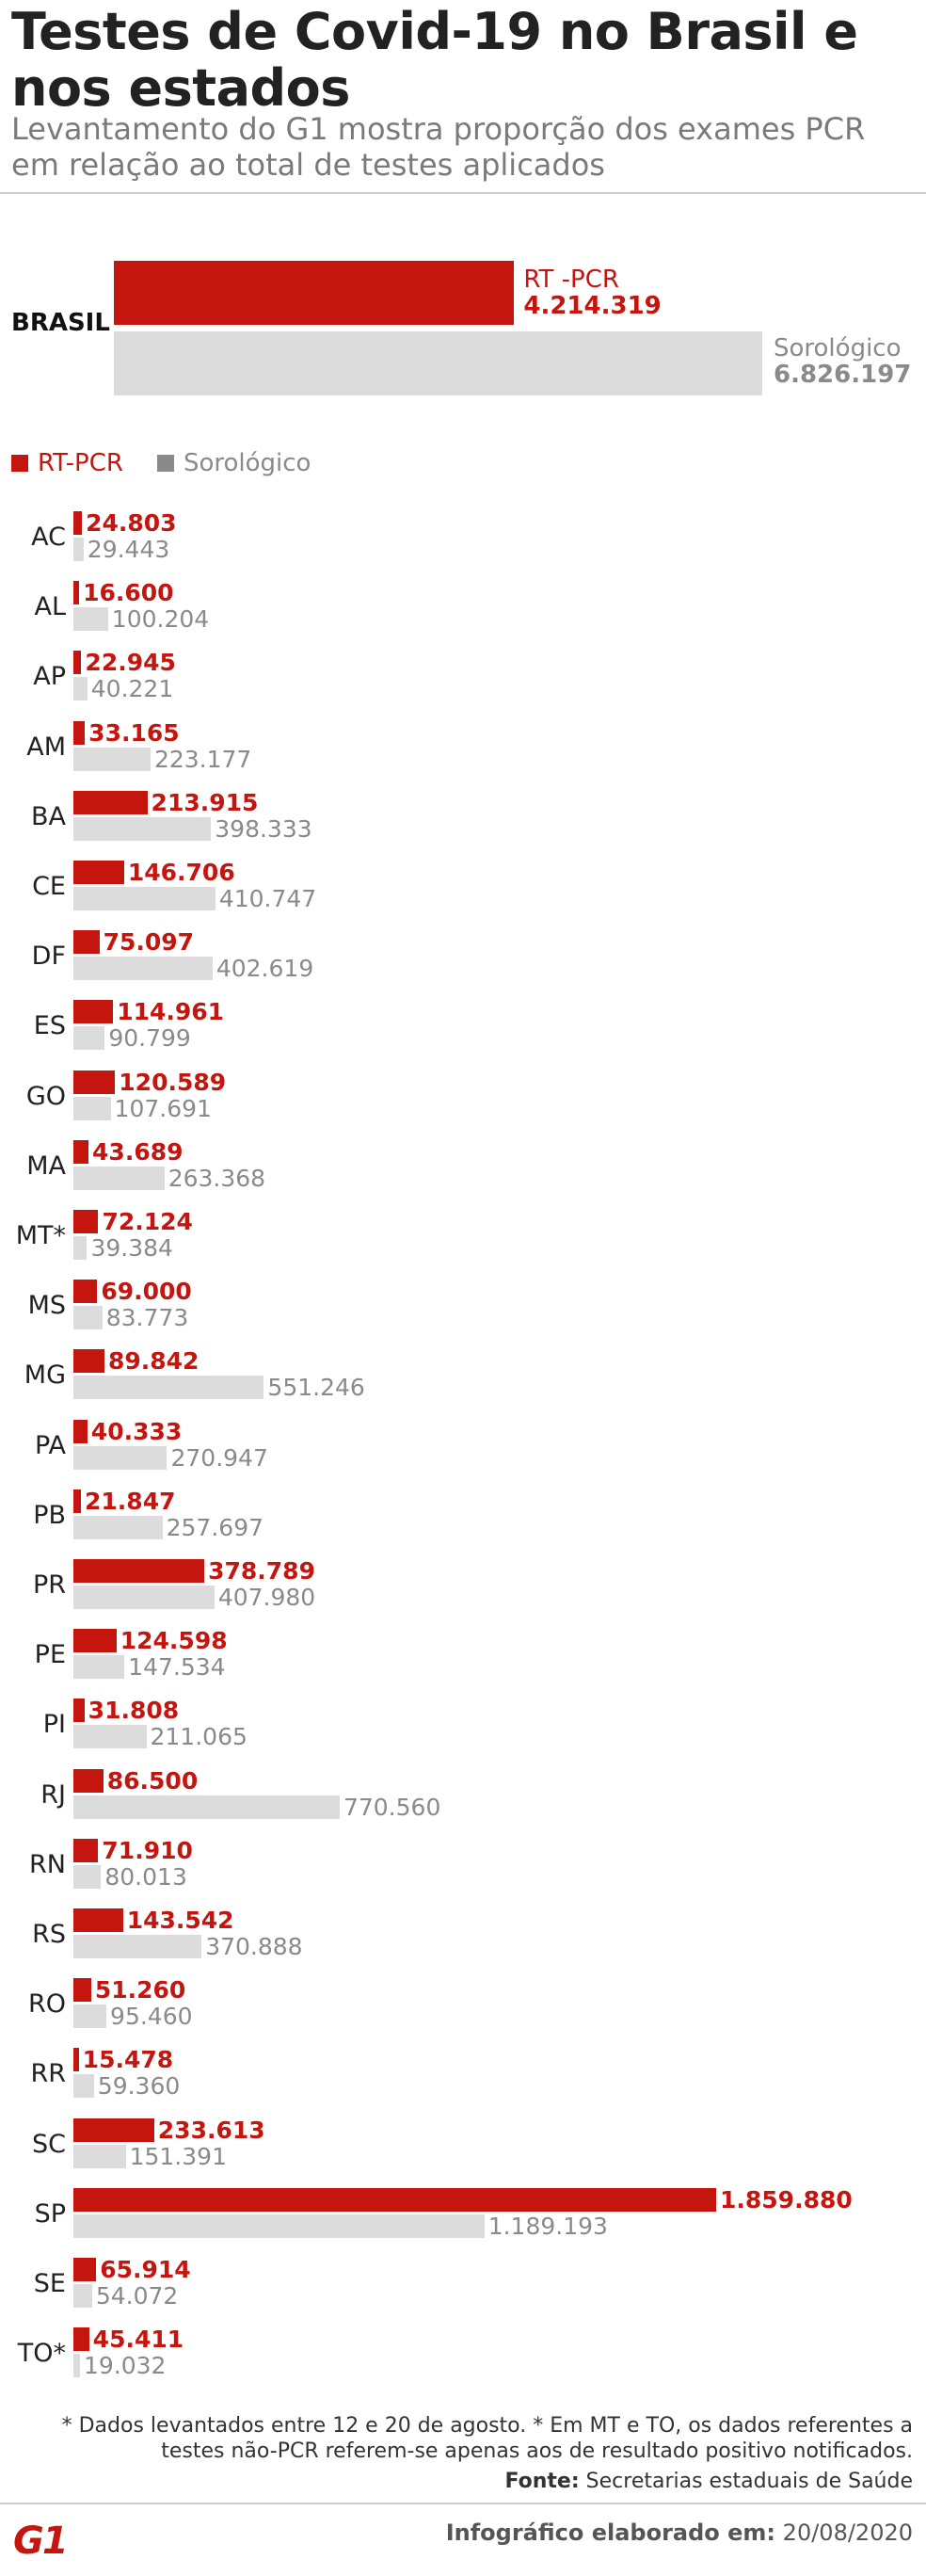 This screenshot has height=2576, width=926. I want to click on sero-value-label: 90.799, so click(149, 1038).